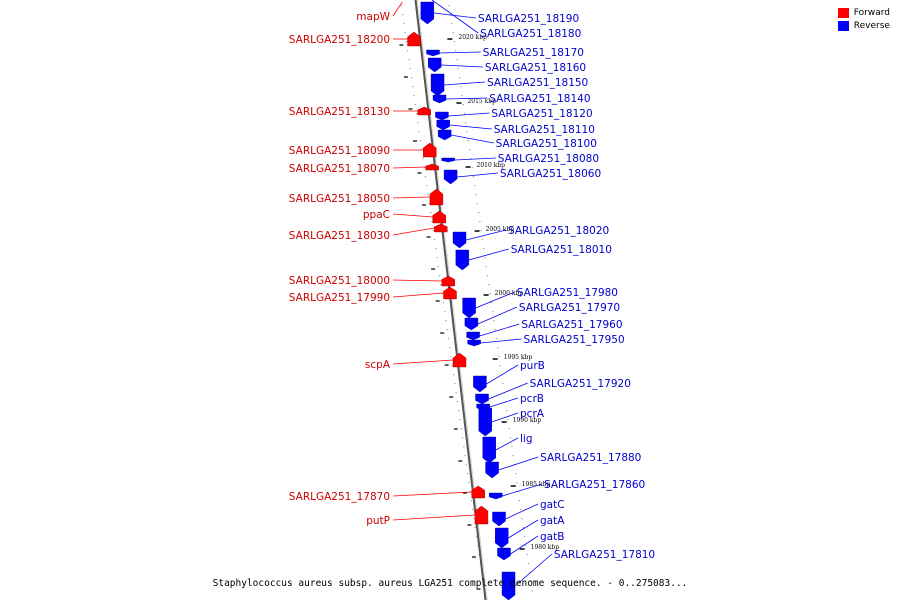 The image size is (900, 600). Describe the element at coordinates (378, 521) in the screenshot. I see `forward-gene-label: putP` at that location.